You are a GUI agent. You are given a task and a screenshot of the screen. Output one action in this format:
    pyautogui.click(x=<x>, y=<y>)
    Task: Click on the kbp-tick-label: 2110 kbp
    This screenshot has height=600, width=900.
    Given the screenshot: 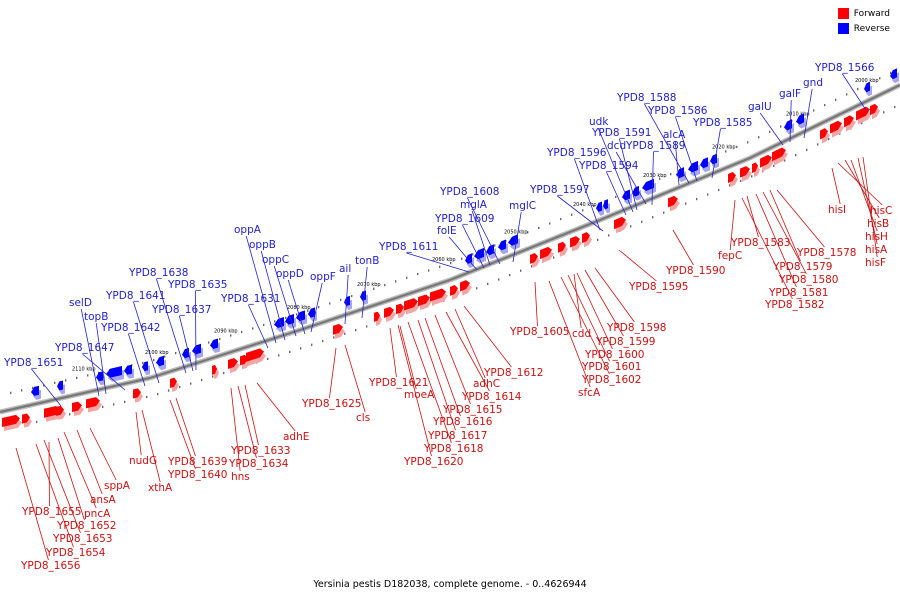 What is the action you would take?
    pyautogui.click(x=84, y=370)
    